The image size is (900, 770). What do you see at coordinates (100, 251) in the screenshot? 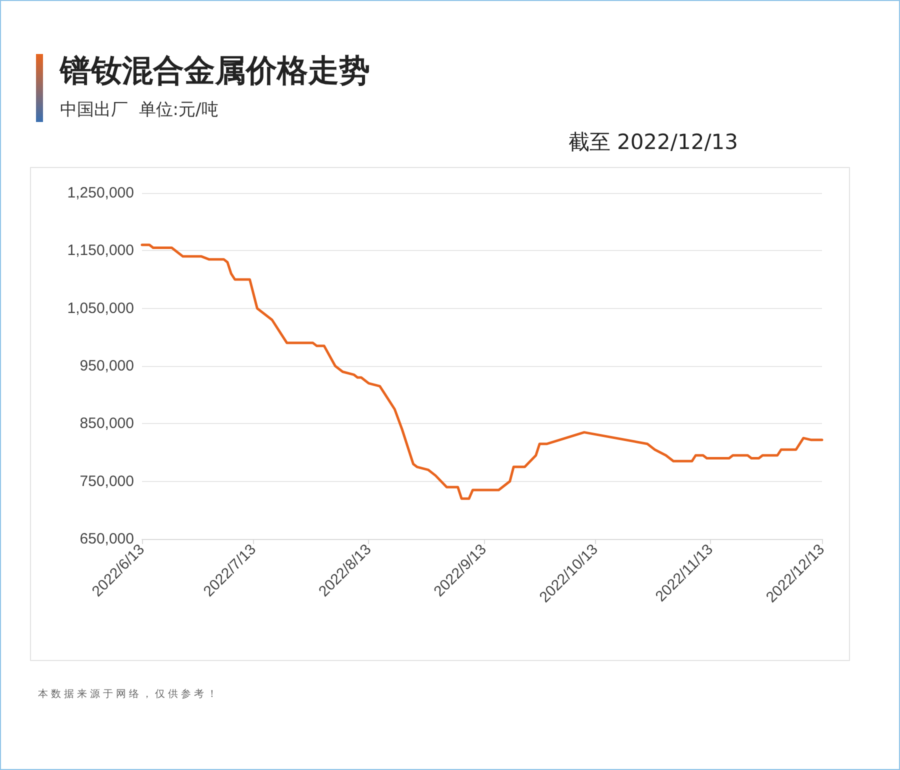
I see `y-tick-label: 1,150,000` at bounding box center [100, 251].